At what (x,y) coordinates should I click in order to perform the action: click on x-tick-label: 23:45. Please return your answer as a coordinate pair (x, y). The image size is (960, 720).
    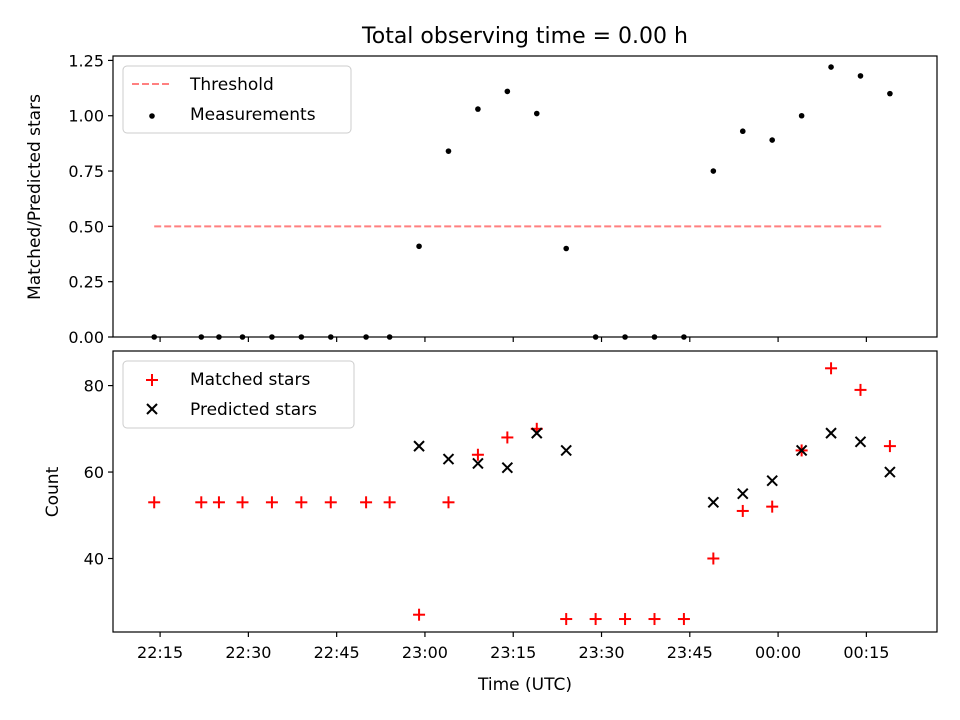
    Looking at the image, I should click on (690, 652).